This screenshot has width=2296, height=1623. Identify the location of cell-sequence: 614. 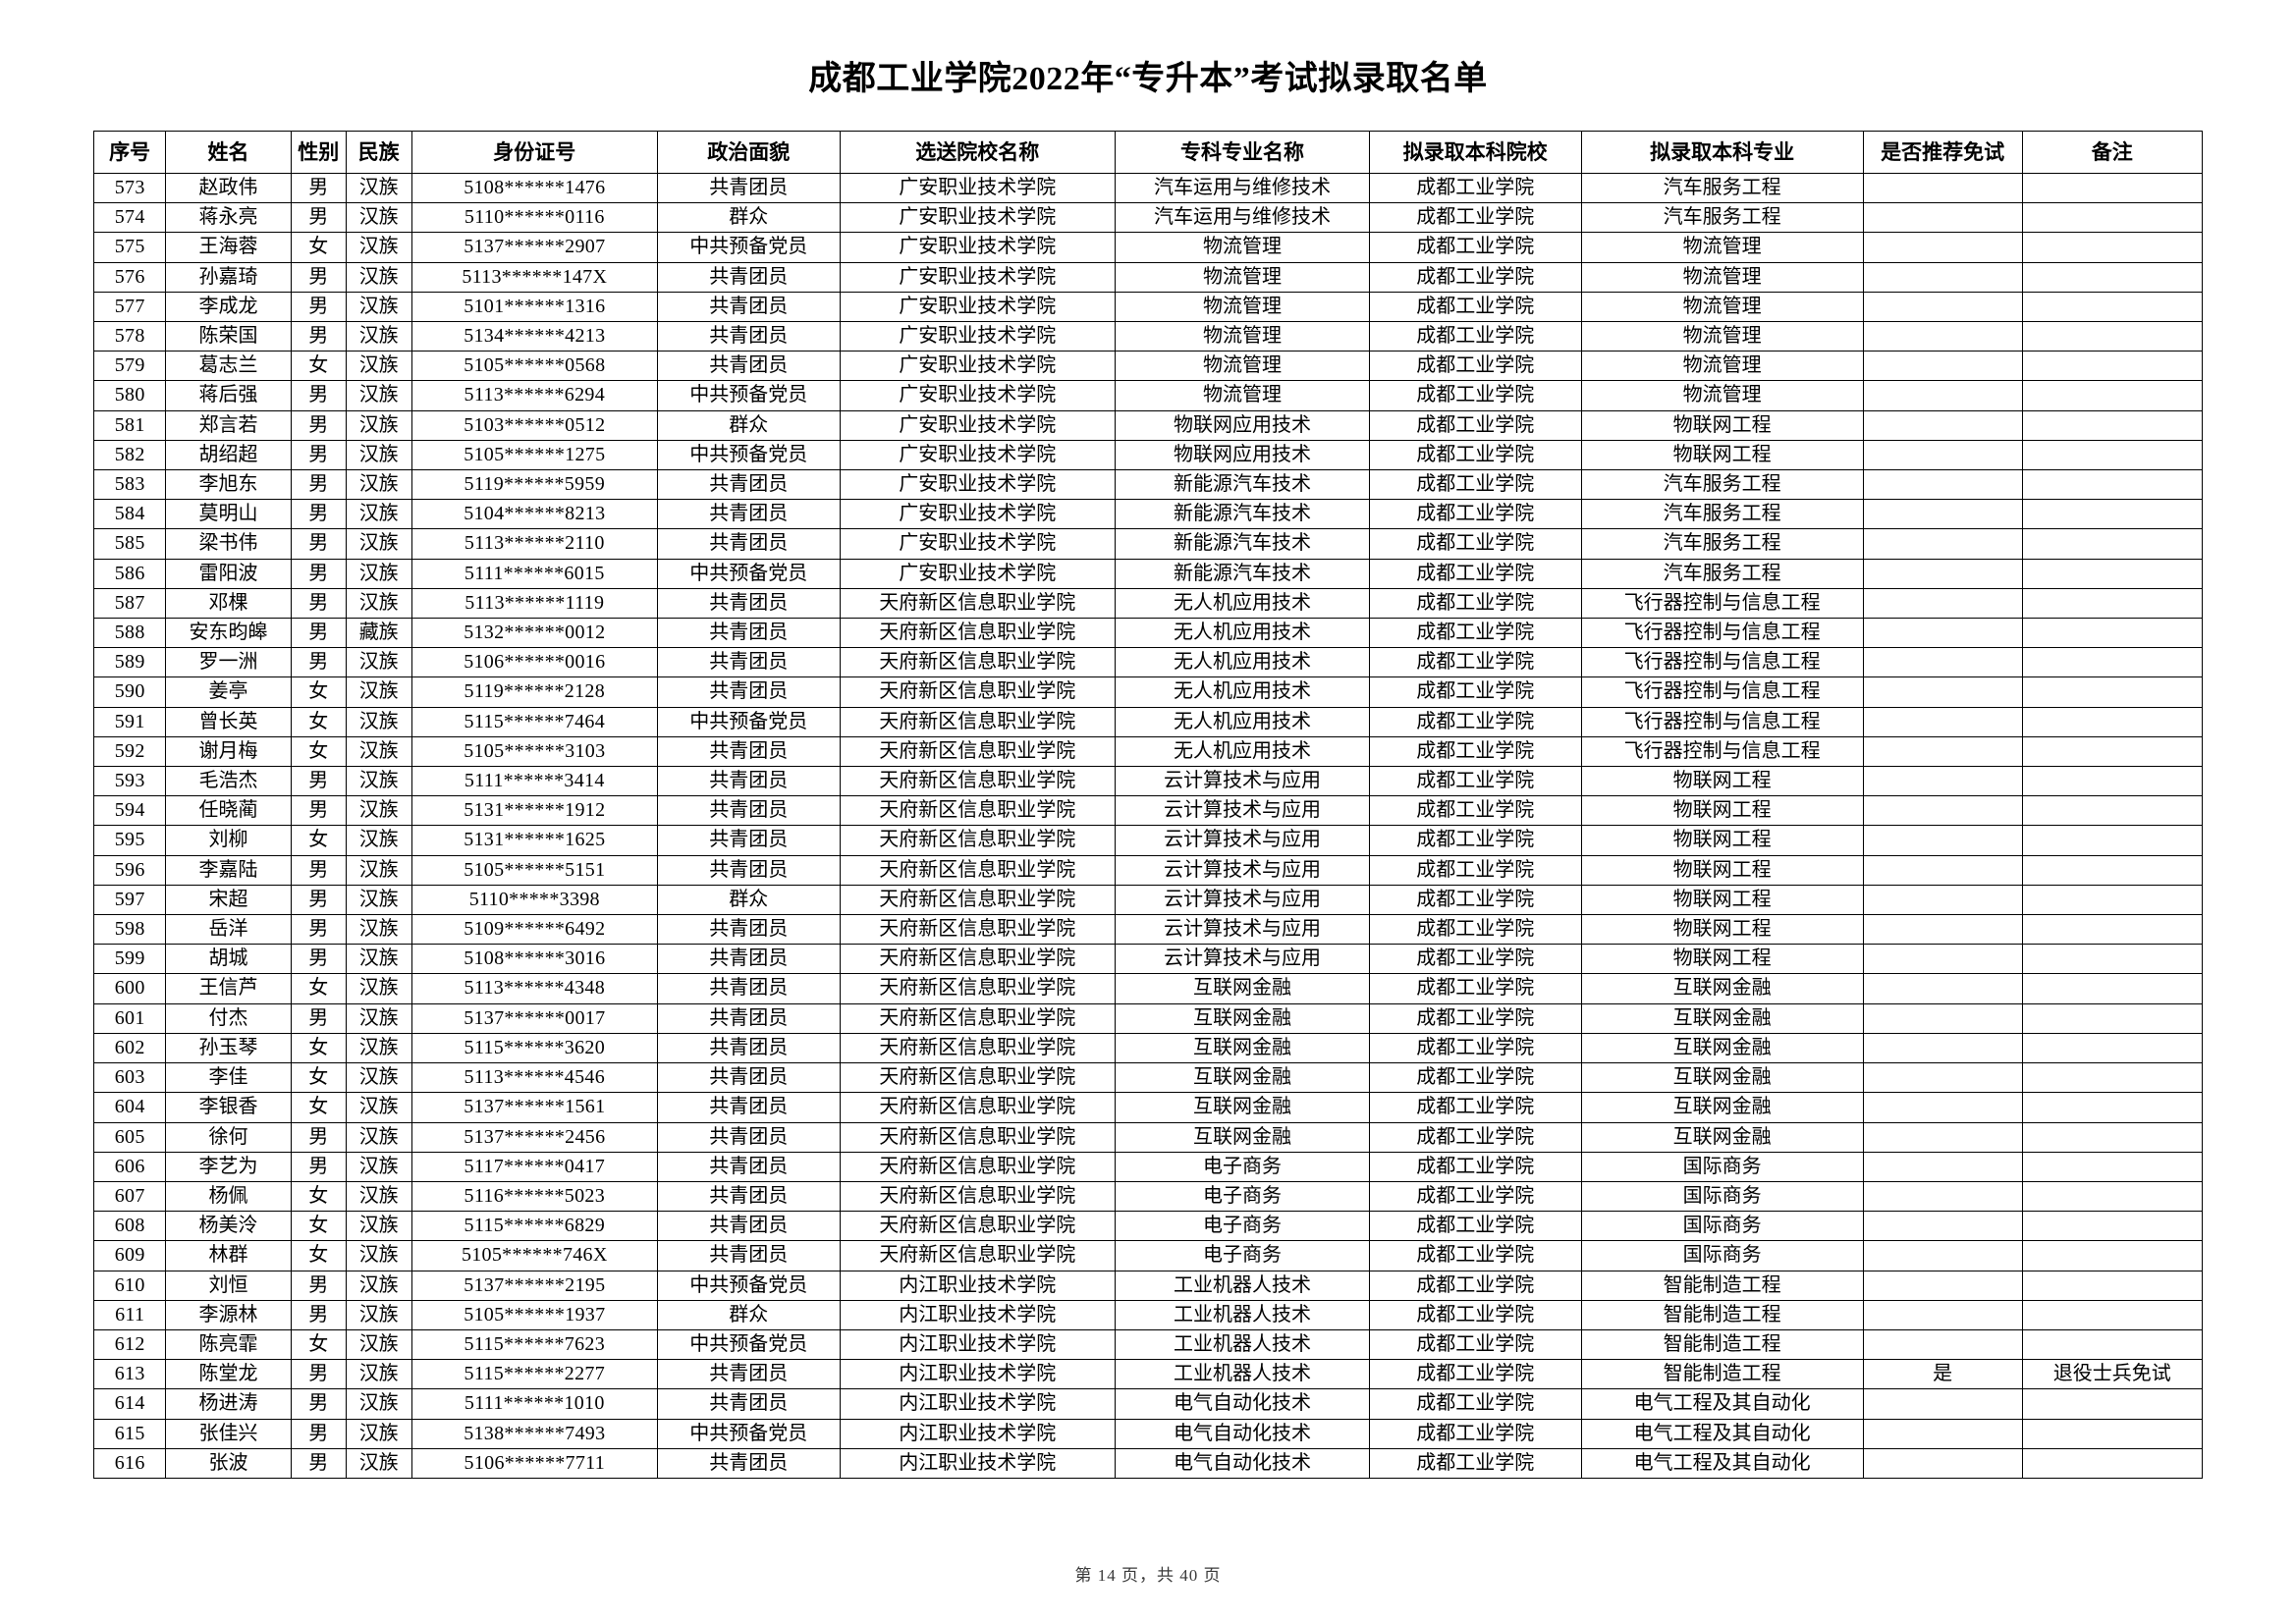
(129, 1404).